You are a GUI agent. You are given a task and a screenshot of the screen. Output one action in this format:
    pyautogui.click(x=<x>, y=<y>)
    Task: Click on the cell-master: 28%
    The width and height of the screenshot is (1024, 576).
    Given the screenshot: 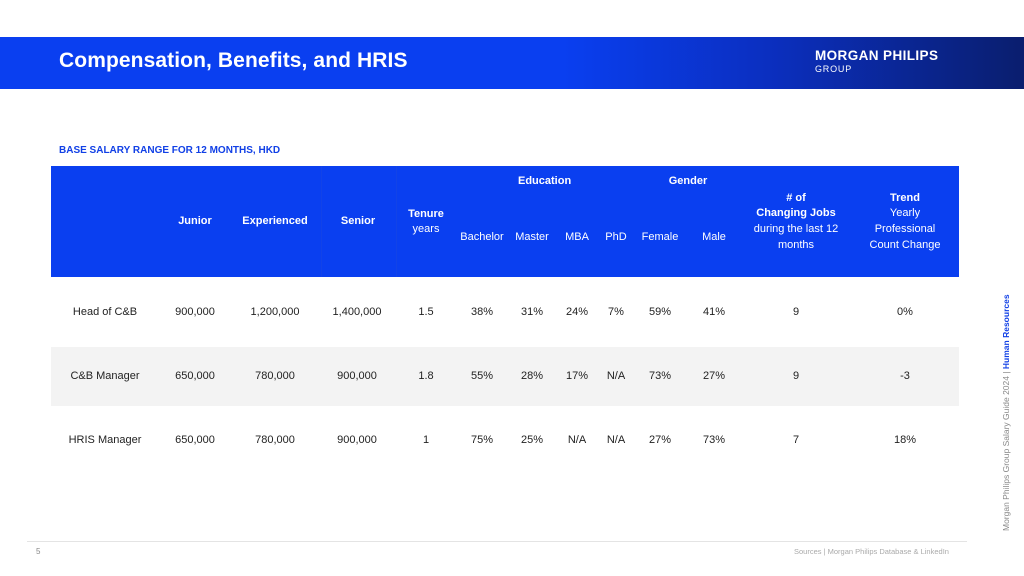 What is the action you would take?
    pyautogui.click(x=532, y=376)
    